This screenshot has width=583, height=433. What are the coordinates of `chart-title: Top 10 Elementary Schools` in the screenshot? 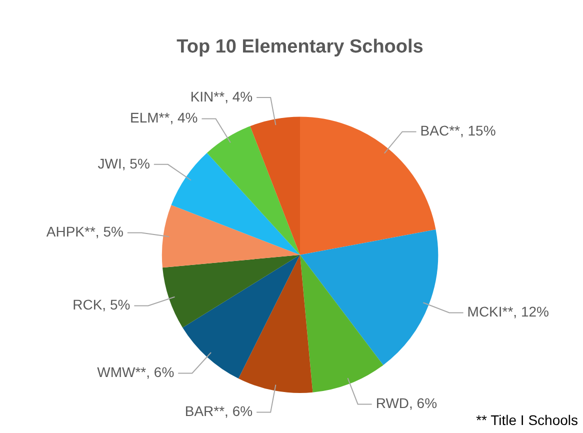 It's located at (300, 47).